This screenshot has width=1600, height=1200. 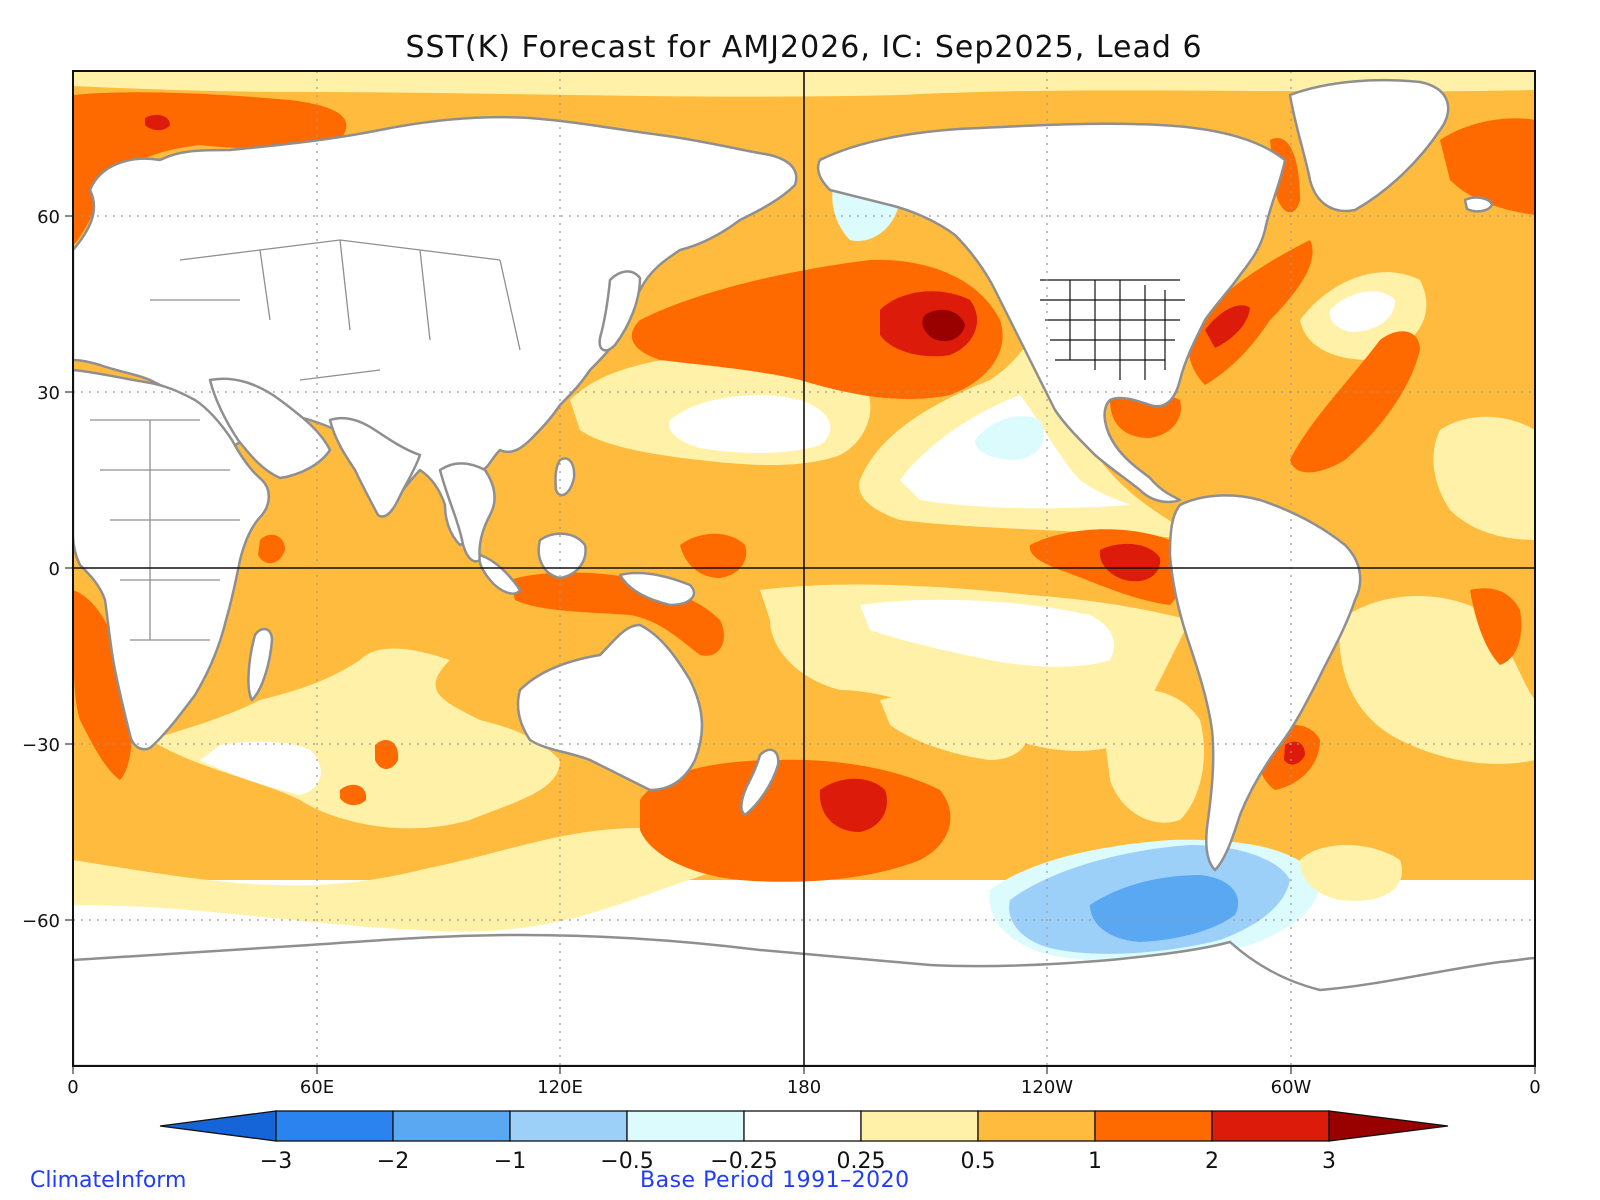 I want to click on ne-pacific-cool, so click(x=1009, y=438).